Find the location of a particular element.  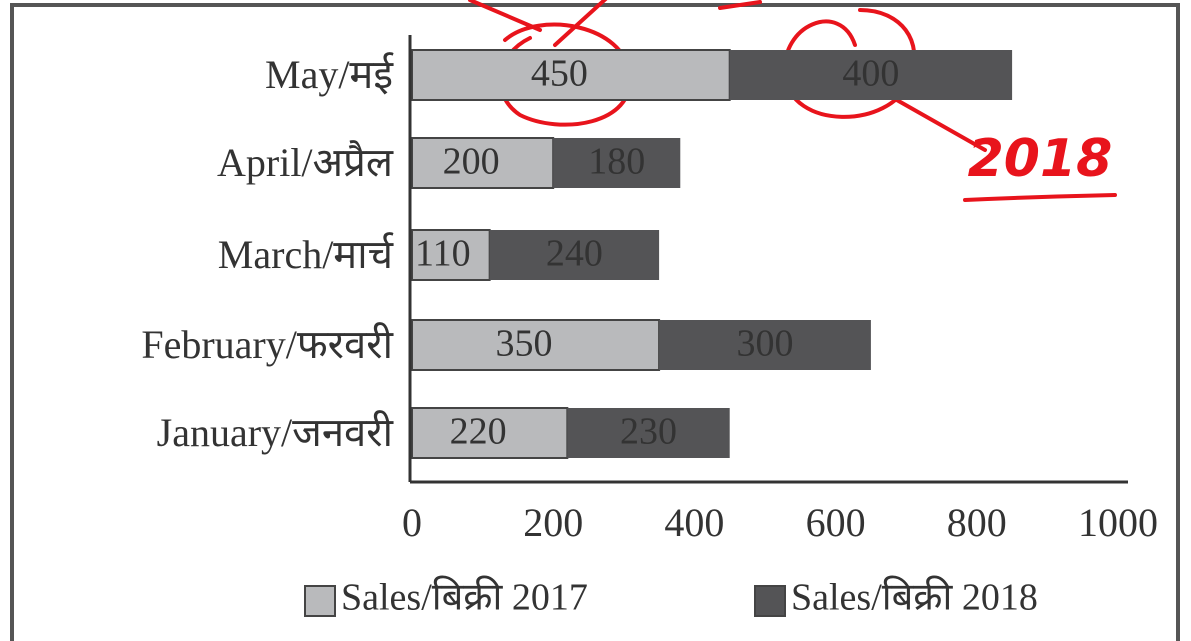

data-label: 450 is located at coordinates (559, 74).